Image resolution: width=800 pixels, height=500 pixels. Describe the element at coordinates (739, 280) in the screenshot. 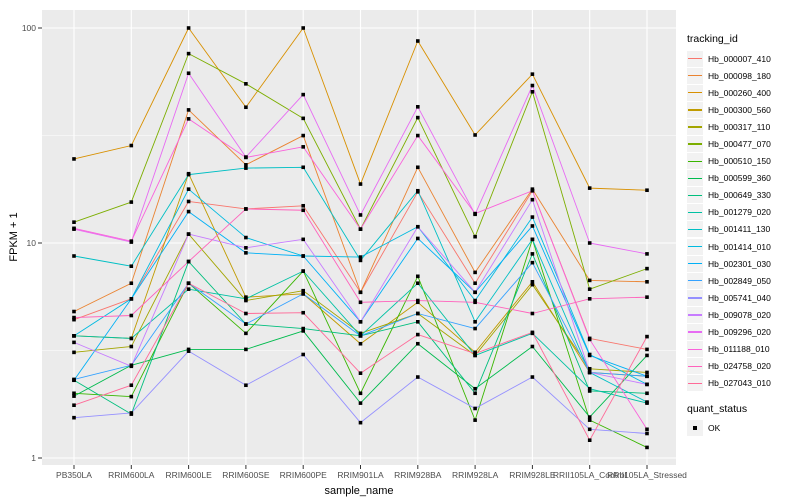

I see `legend-item-label: Hb_002849_050` at that location.